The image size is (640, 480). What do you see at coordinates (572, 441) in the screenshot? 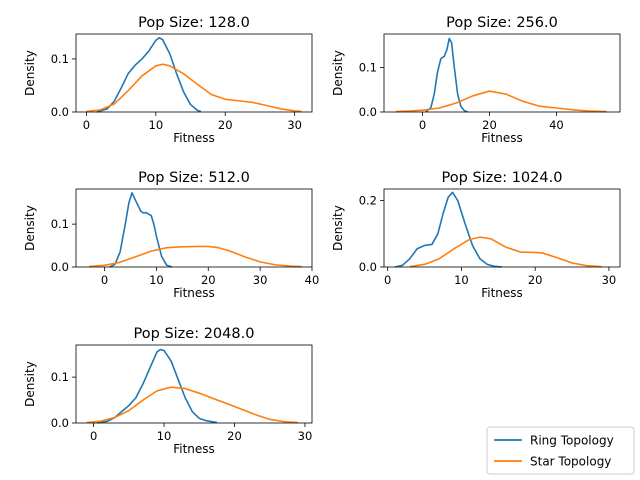
I see `legend-label-ring: Ring Topology` at bounding box center [572, 441].